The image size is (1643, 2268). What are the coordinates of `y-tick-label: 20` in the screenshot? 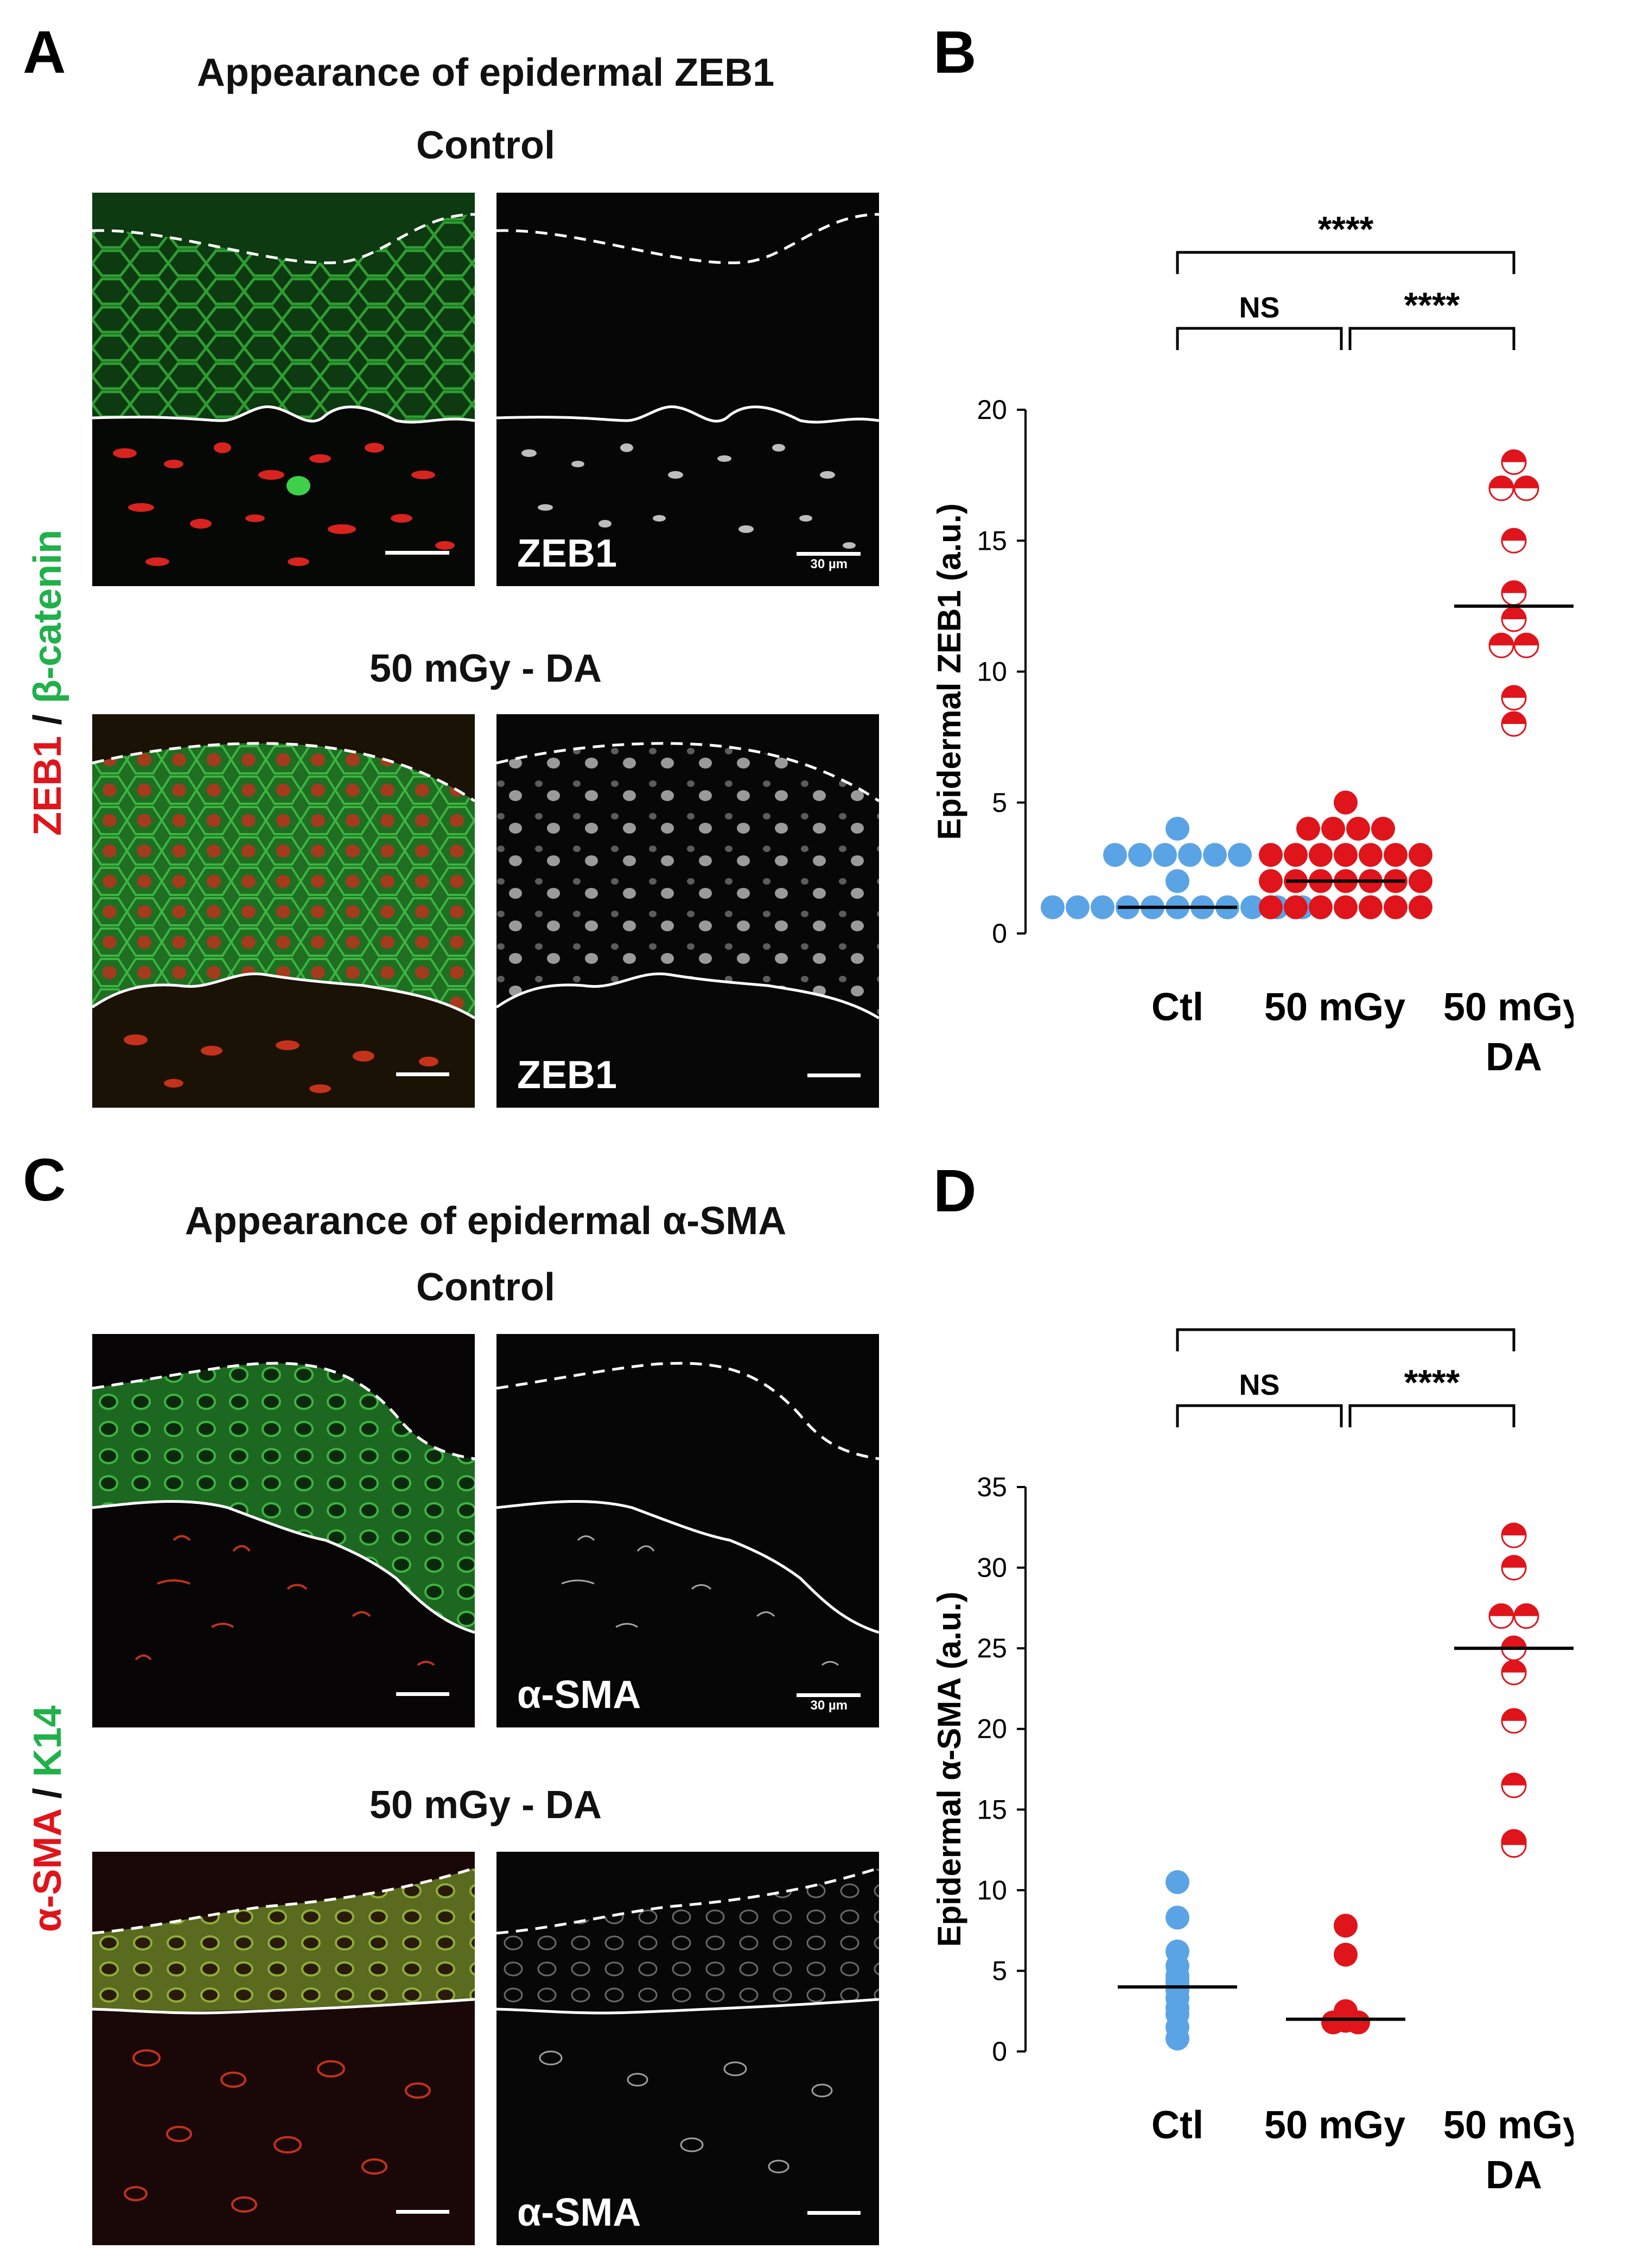 It's located at (992, 1729).